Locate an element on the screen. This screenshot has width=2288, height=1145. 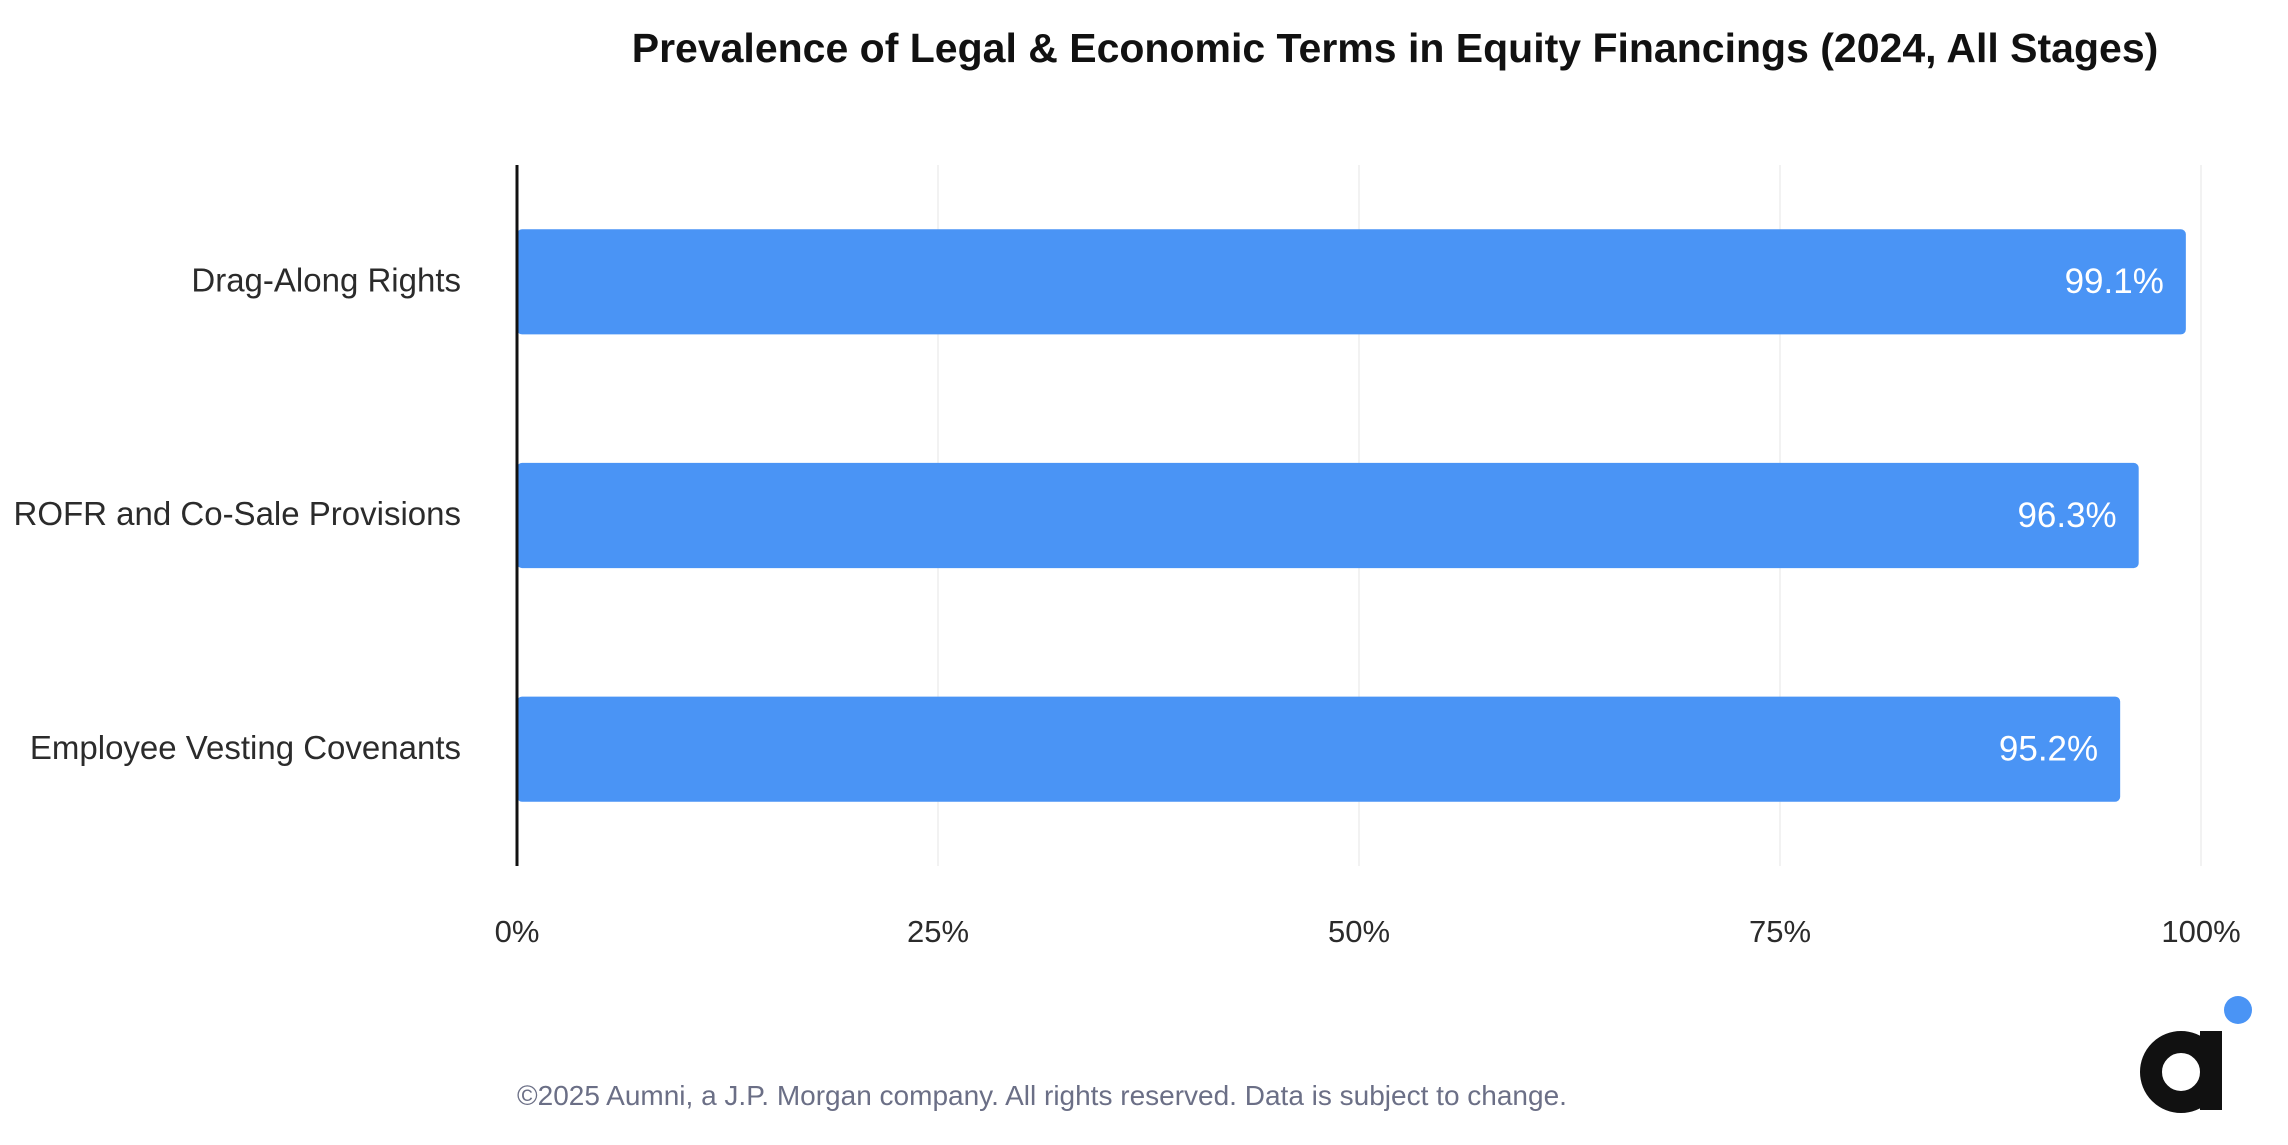
x-tick-label: 0% is located at coordinates (517, 931).